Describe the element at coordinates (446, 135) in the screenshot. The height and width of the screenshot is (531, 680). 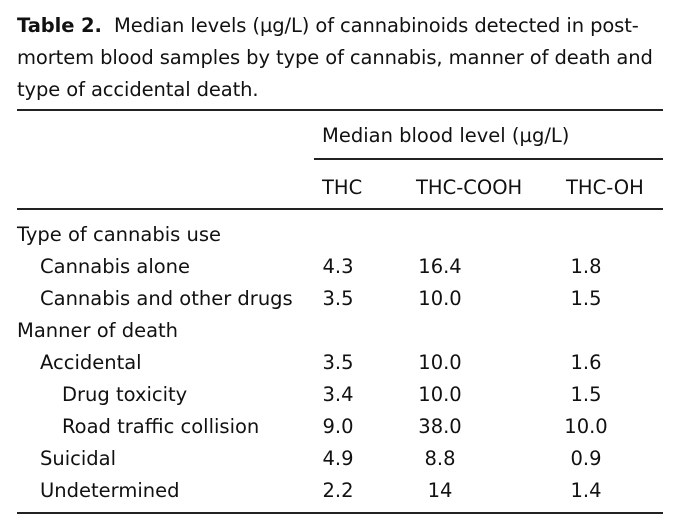
I see `group-header: Median blood level (µg/L)` at that location.